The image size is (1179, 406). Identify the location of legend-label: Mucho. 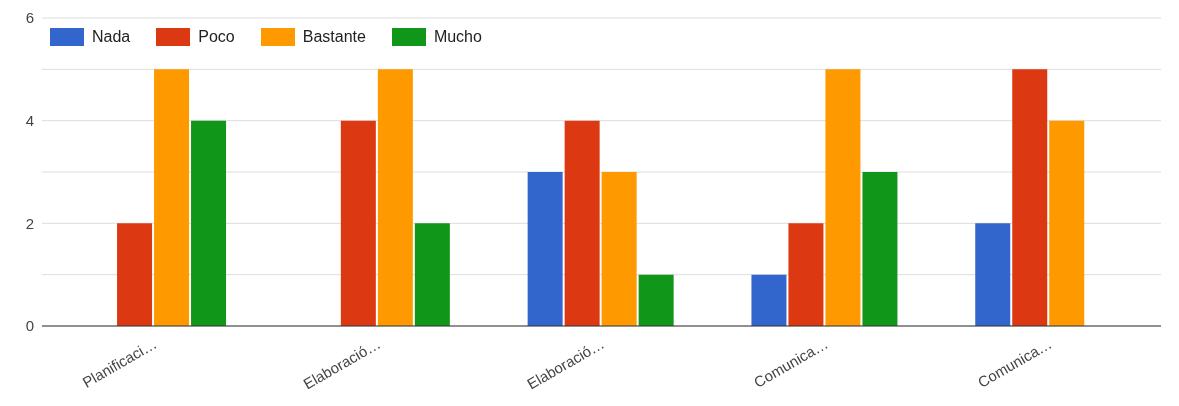
(457, 37).